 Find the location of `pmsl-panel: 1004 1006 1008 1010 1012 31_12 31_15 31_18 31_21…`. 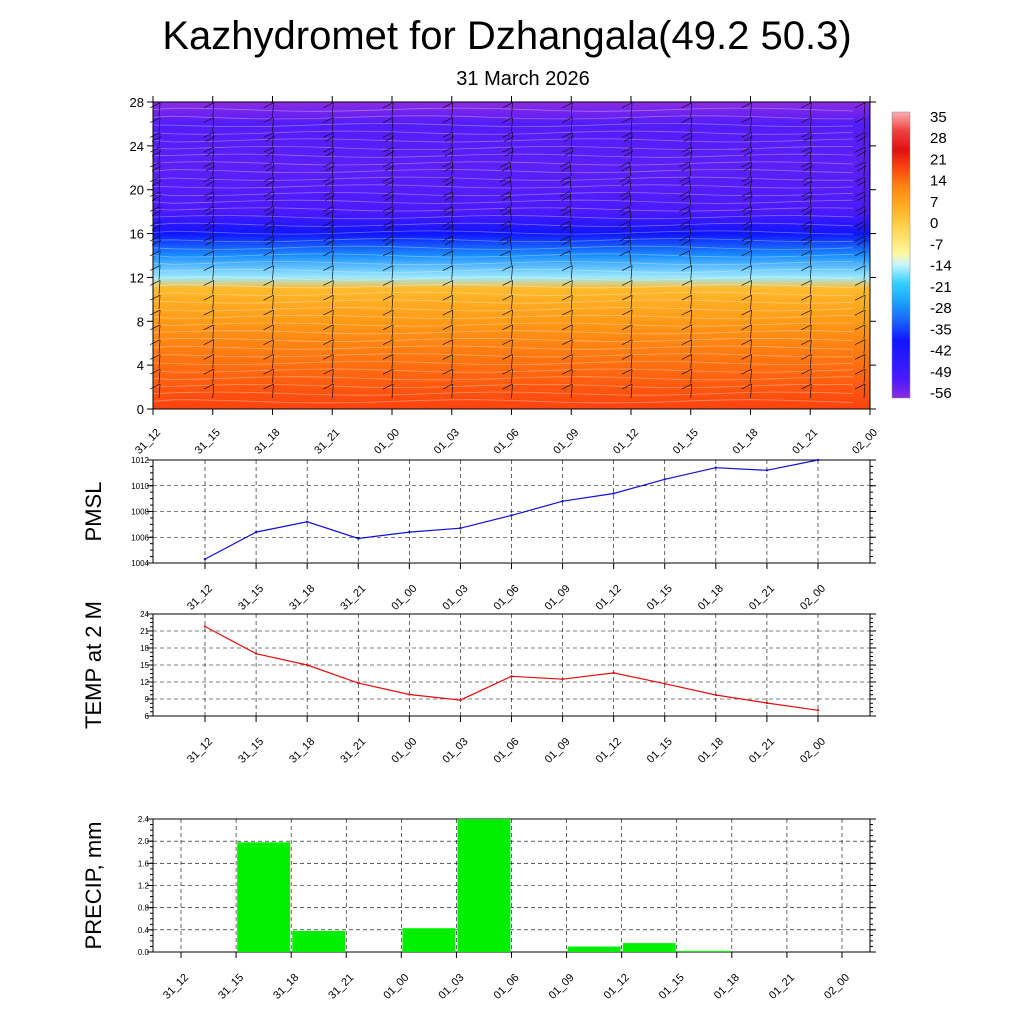

pmsl-panel: 1004 1006 1008 1010 1012 31_12 31_15 31_18 31_21… is located at coordinates (478, 534).